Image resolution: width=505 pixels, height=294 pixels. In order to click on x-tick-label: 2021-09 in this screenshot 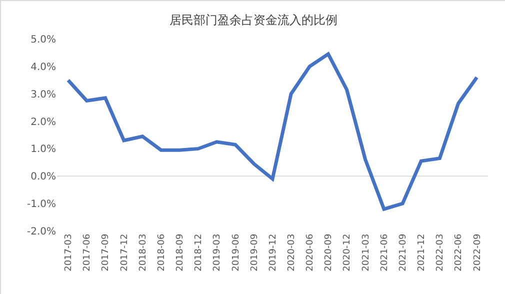, I will do `click(403, 253)`.